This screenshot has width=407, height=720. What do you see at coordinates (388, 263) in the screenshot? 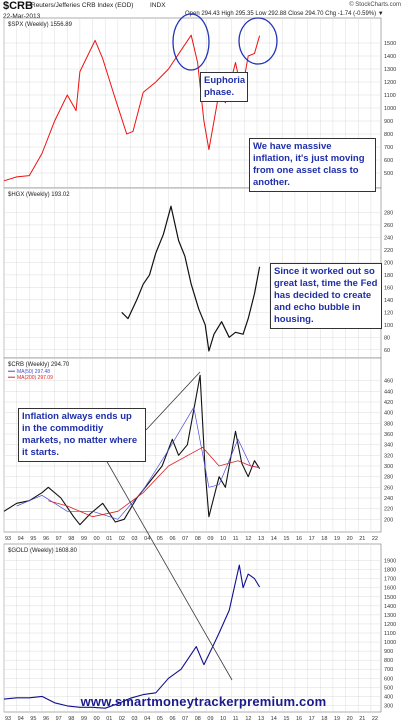
I see `y-tick-label: 200` at bounding box center [388, 263].